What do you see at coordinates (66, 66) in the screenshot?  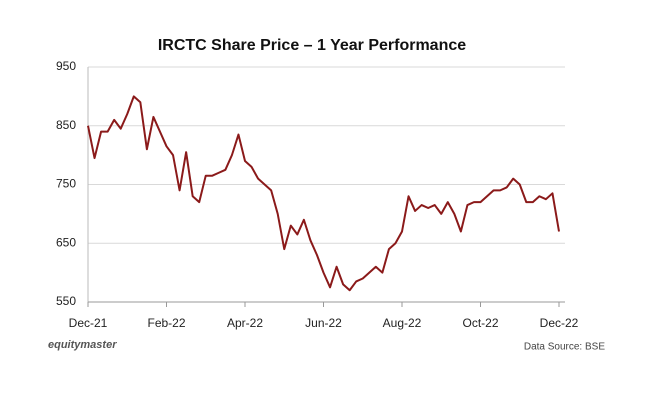 I see `y-tick-label: 950` at bounding box center [66, 66].